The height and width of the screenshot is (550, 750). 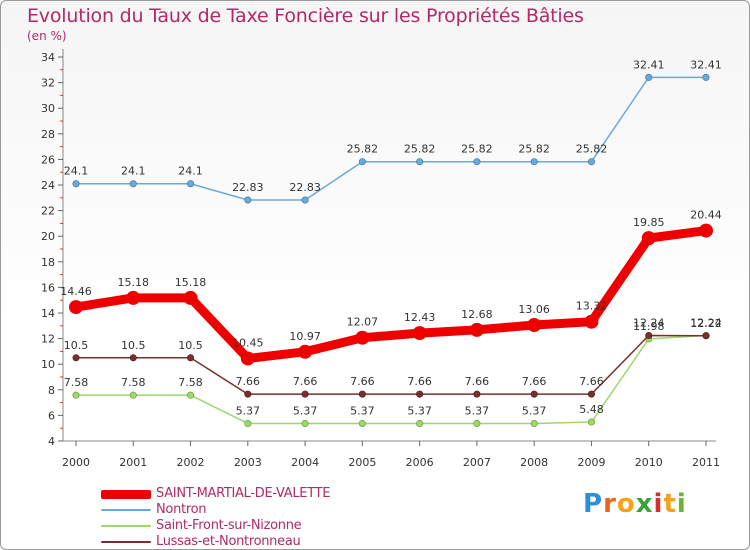 I want to click on y-tick-label: 10, so click(x=48, y=364).